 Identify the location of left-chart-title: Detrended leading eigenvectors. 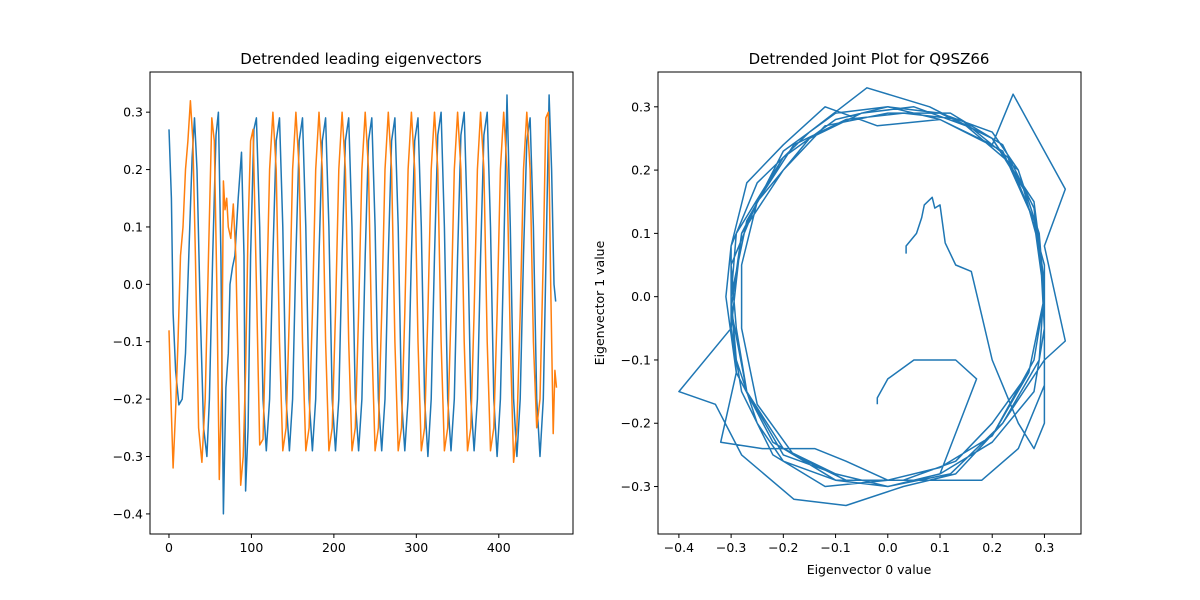
(361, 59).